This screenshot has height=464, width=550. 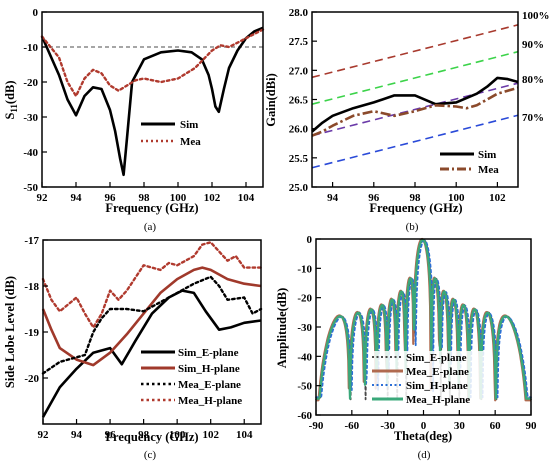 What do you see at coordinates (31, 287) in the screenshot?
I see `y-tick-label: -18` at bounding box center [31, 287].